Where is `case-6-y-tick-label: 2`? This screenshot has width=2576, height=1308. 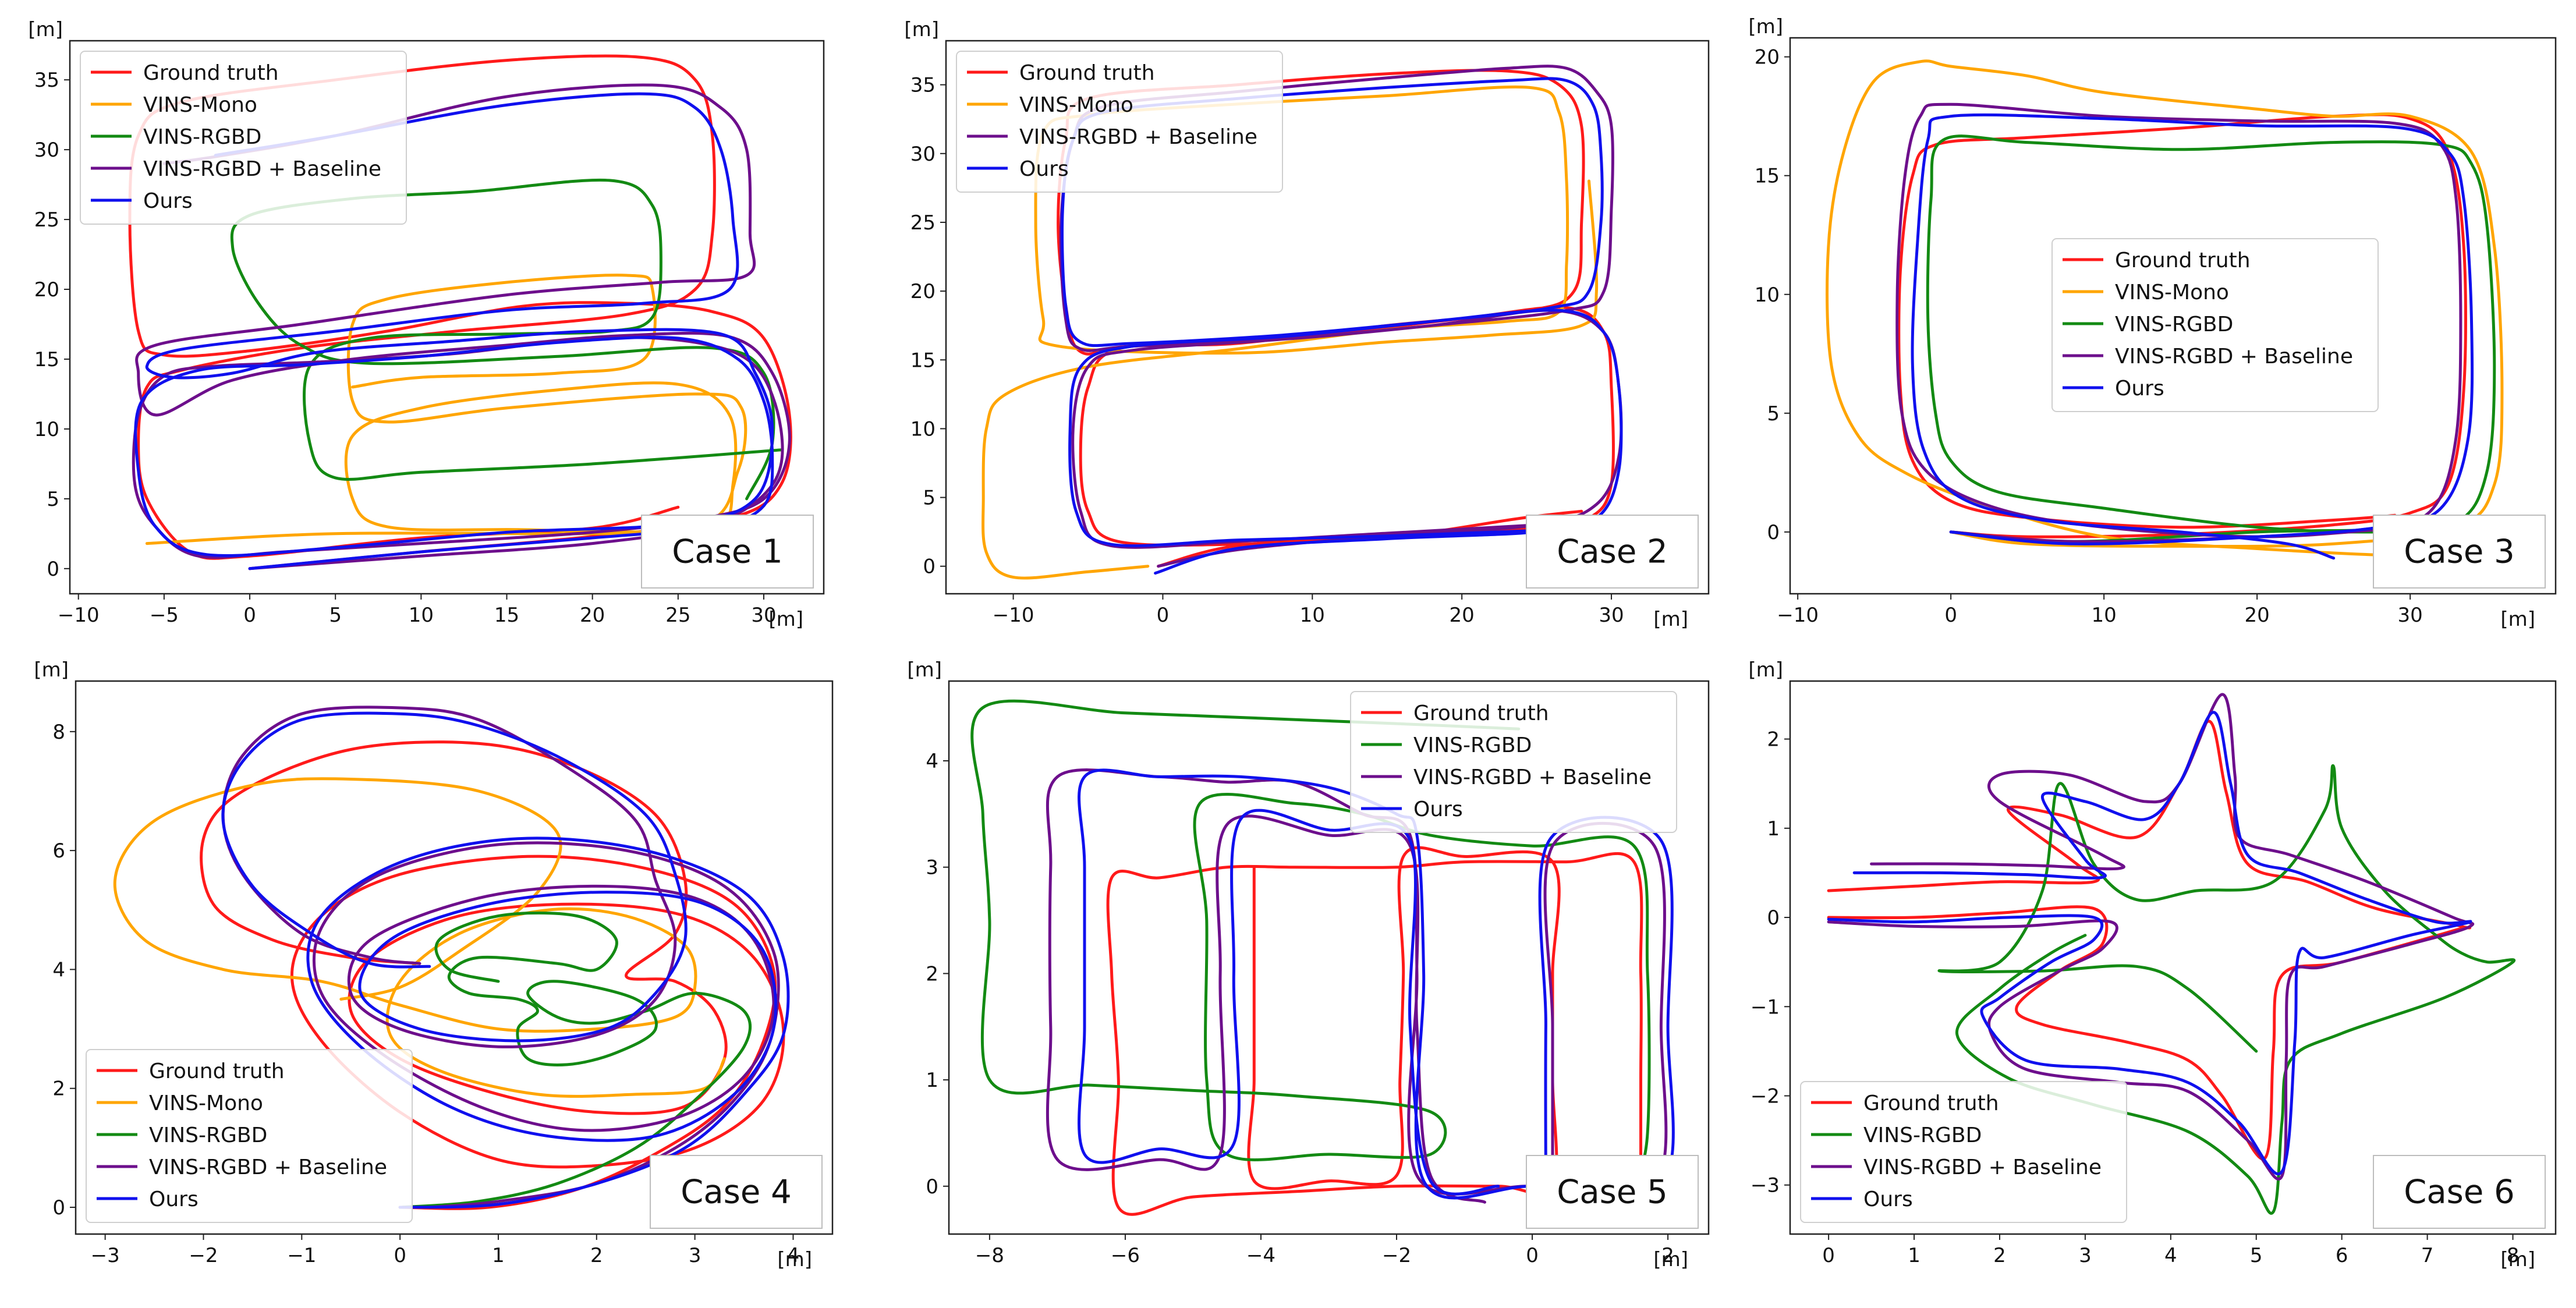 case-6-y-tick-label: 2 is located at coordinates (1773, 740).